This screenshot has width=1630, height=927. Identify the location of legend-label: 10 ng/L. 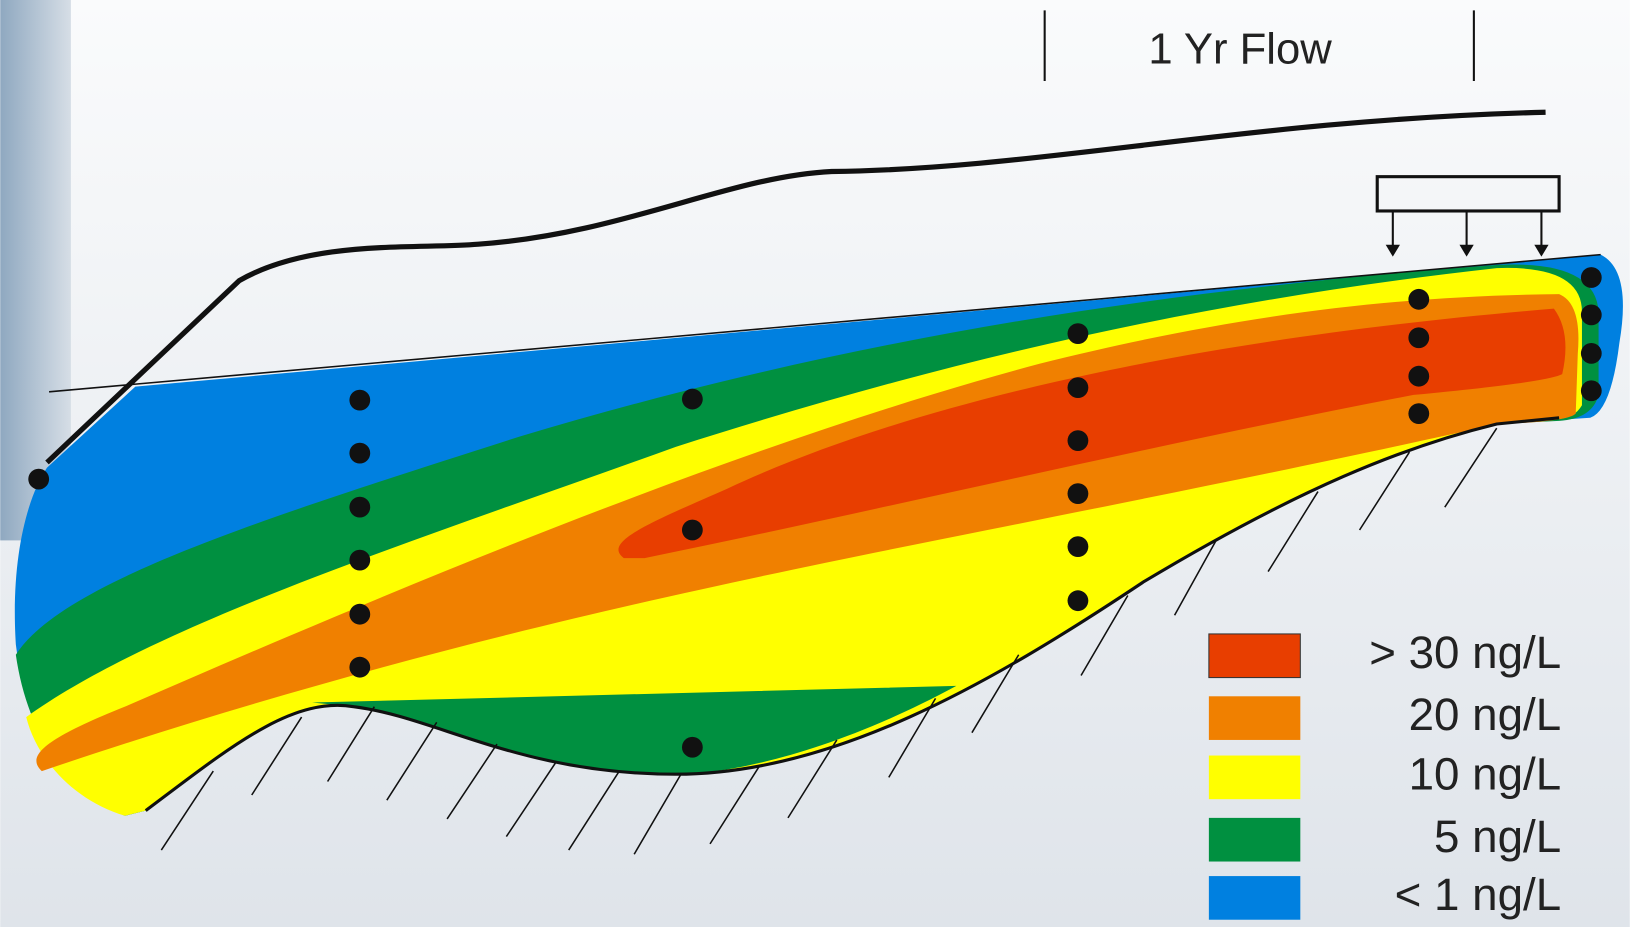
(1485, 773).